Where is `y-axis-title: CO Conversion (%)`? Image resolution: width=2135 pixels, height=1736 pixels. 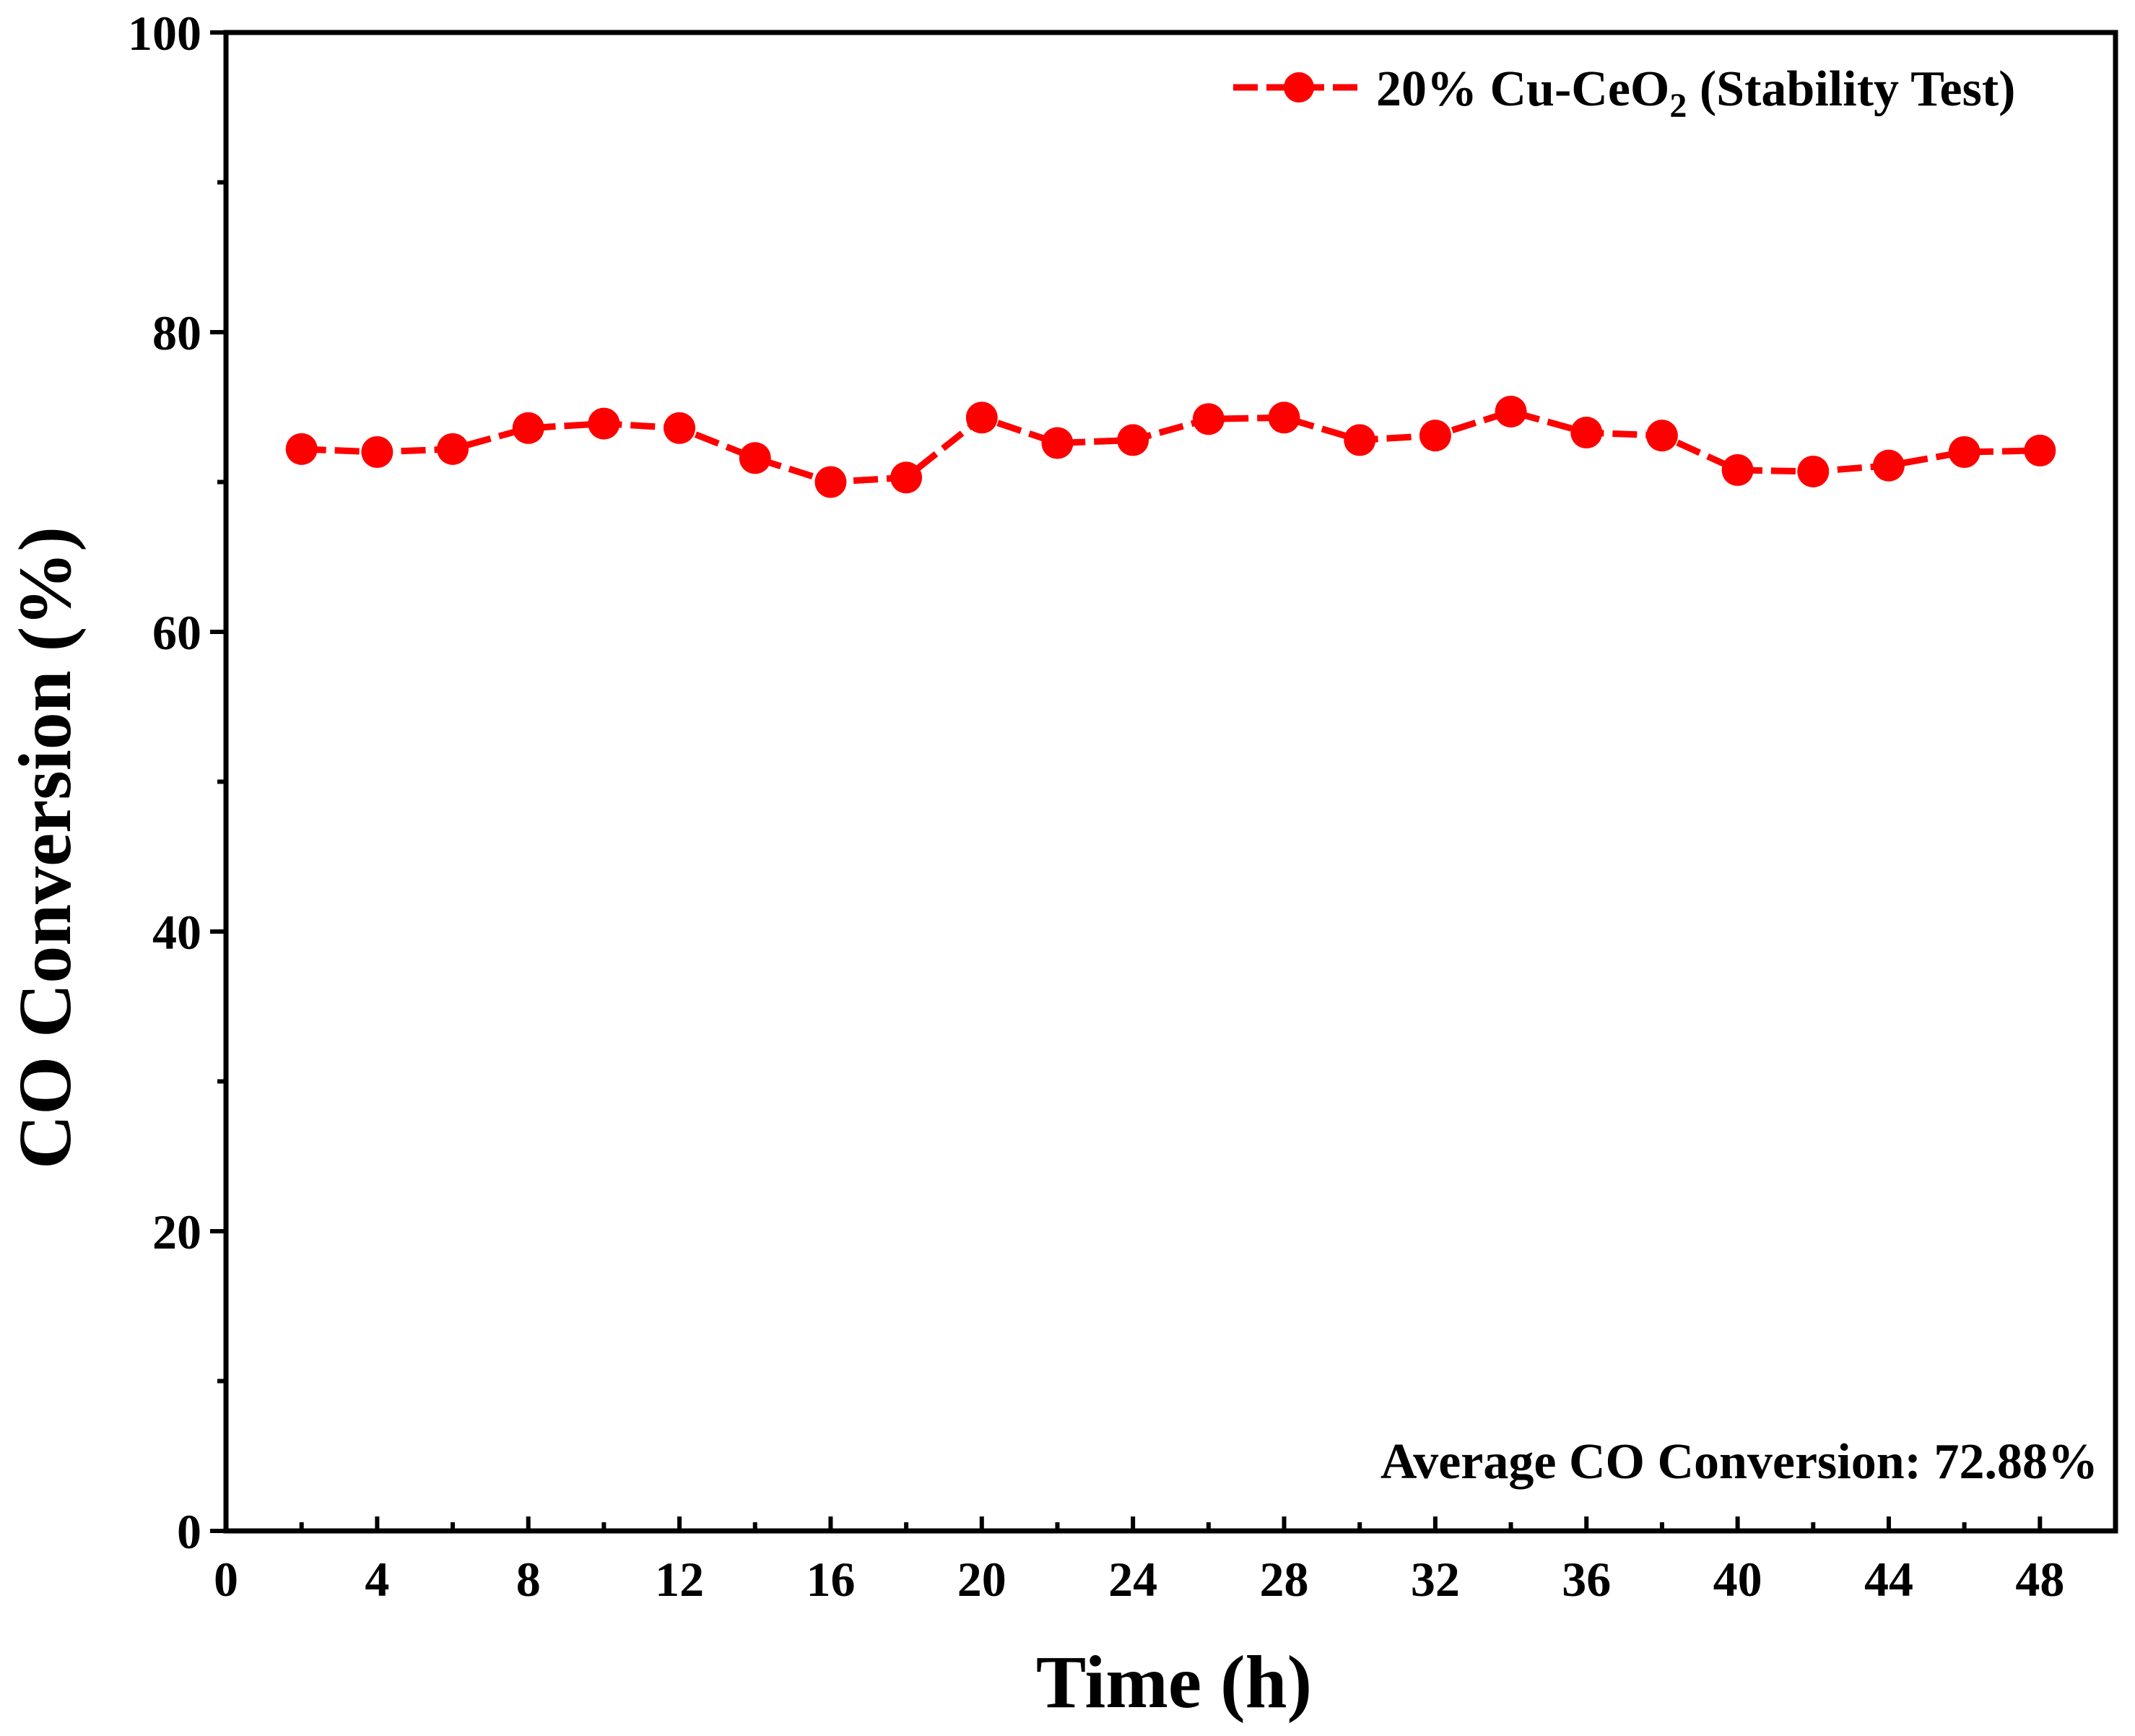
y-axis-title: CO Conversion (%) is located at coordinates (45, 848).